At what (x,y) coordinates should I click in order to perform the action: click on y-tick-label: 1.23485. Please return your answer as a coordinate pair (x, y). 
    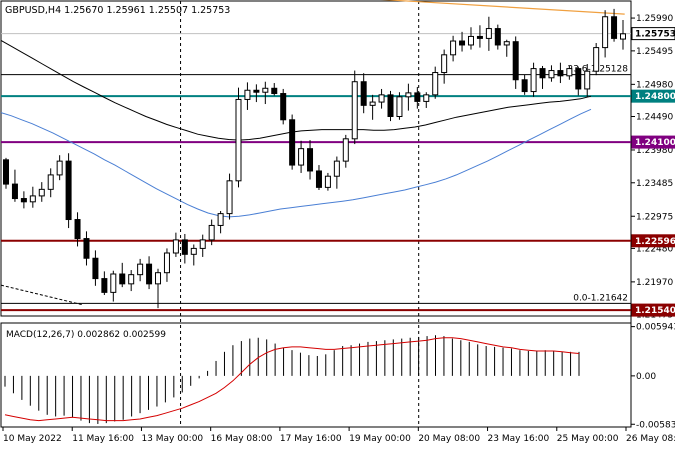
    Looking at the image, I should click on (654, 184).